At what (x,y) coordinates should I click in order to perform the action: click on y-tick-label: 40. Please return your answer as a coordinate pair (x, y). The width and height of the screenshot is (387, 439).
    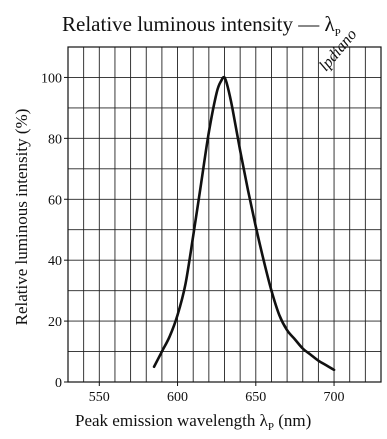
    Looking at the image, I should click on (55, 261).